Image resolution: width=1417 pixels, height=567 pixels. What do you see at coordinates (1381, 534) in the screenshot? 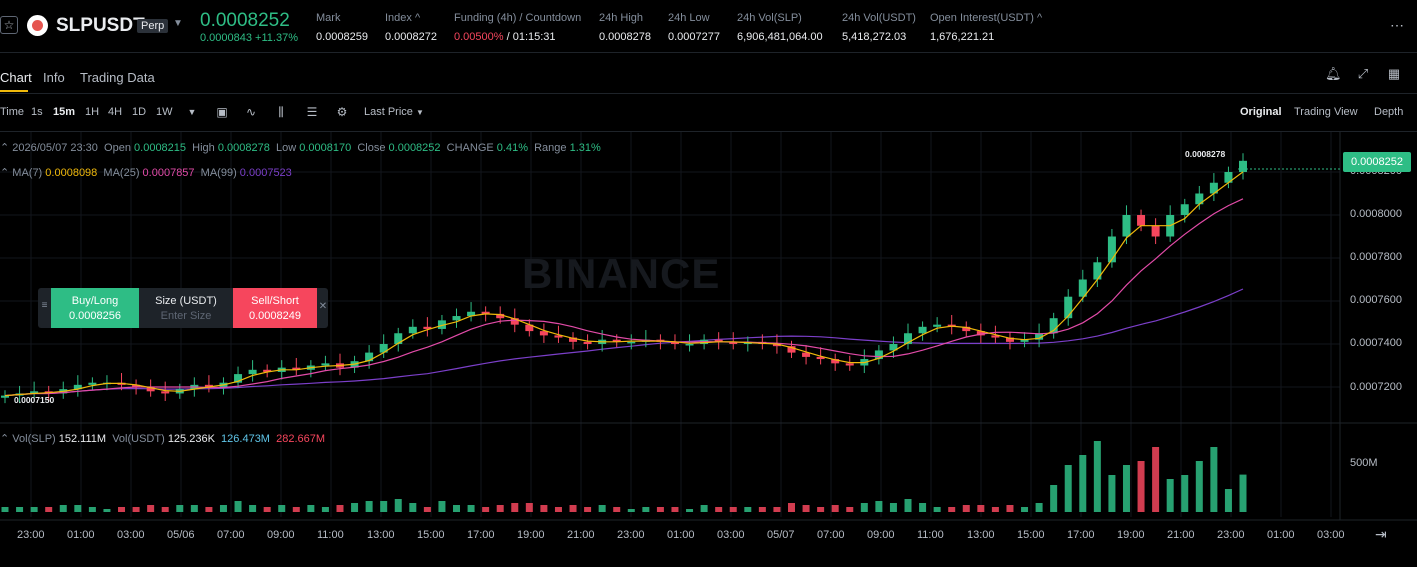
I see `axis-reset-icon: ⇥` at bounding box center [1381, 534].